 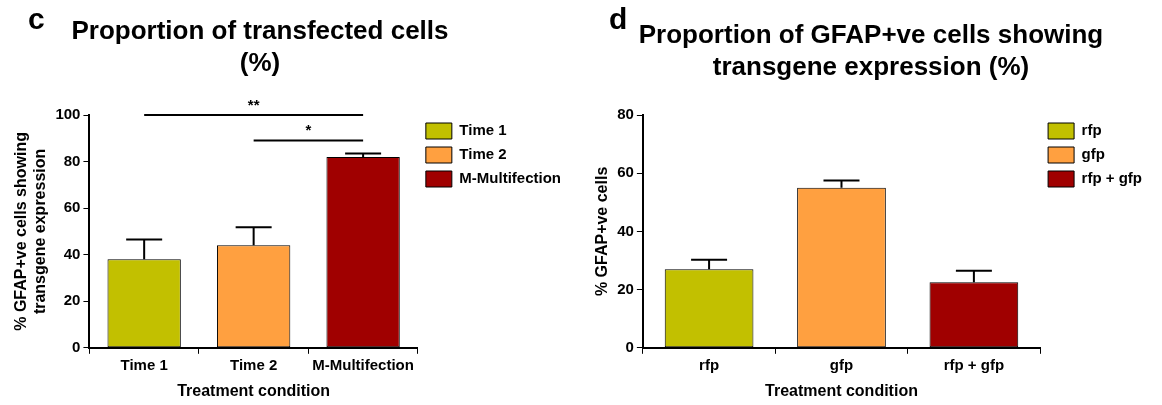 I want to click on legend-label: M-Multifection, so click(x=510, y=178).